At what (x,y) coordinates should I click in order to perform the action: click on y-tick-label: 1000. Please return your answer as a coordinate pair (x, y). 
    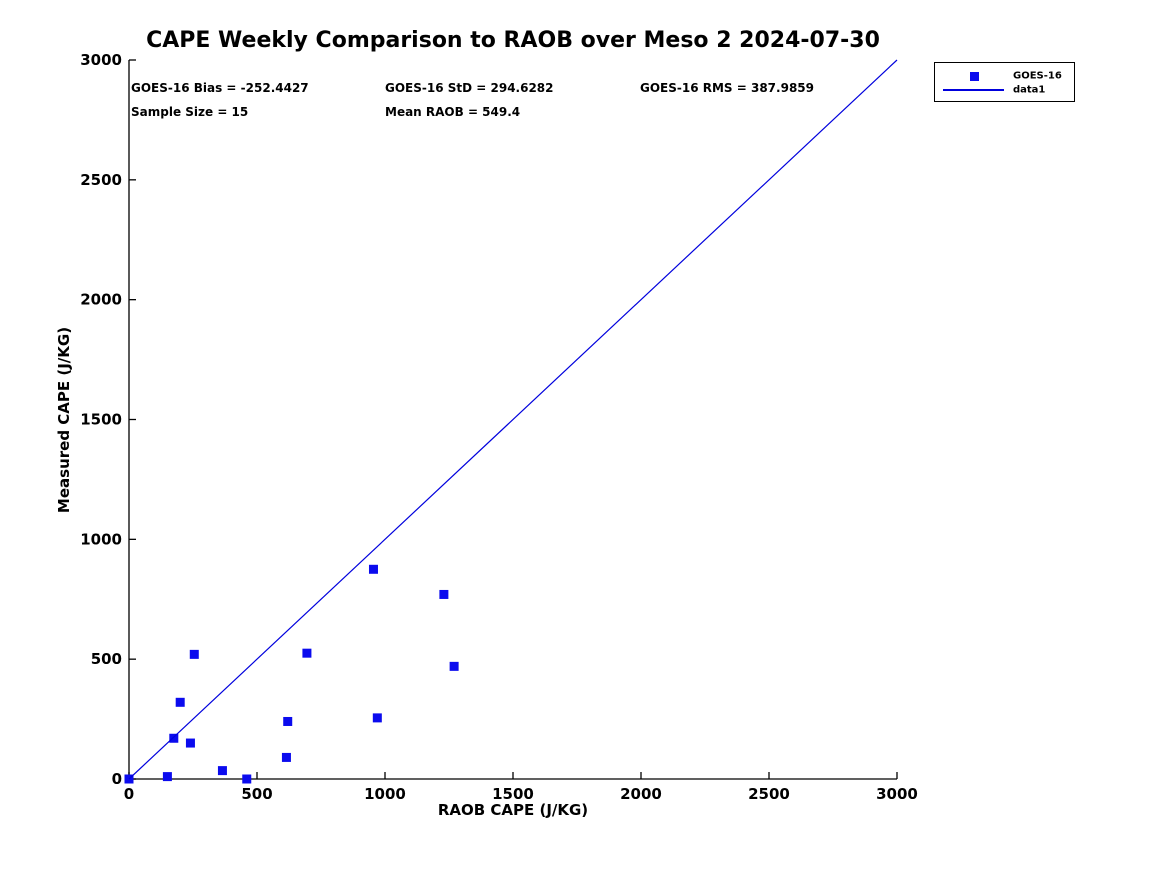
    Looking at the image, I should click on (101, 539).